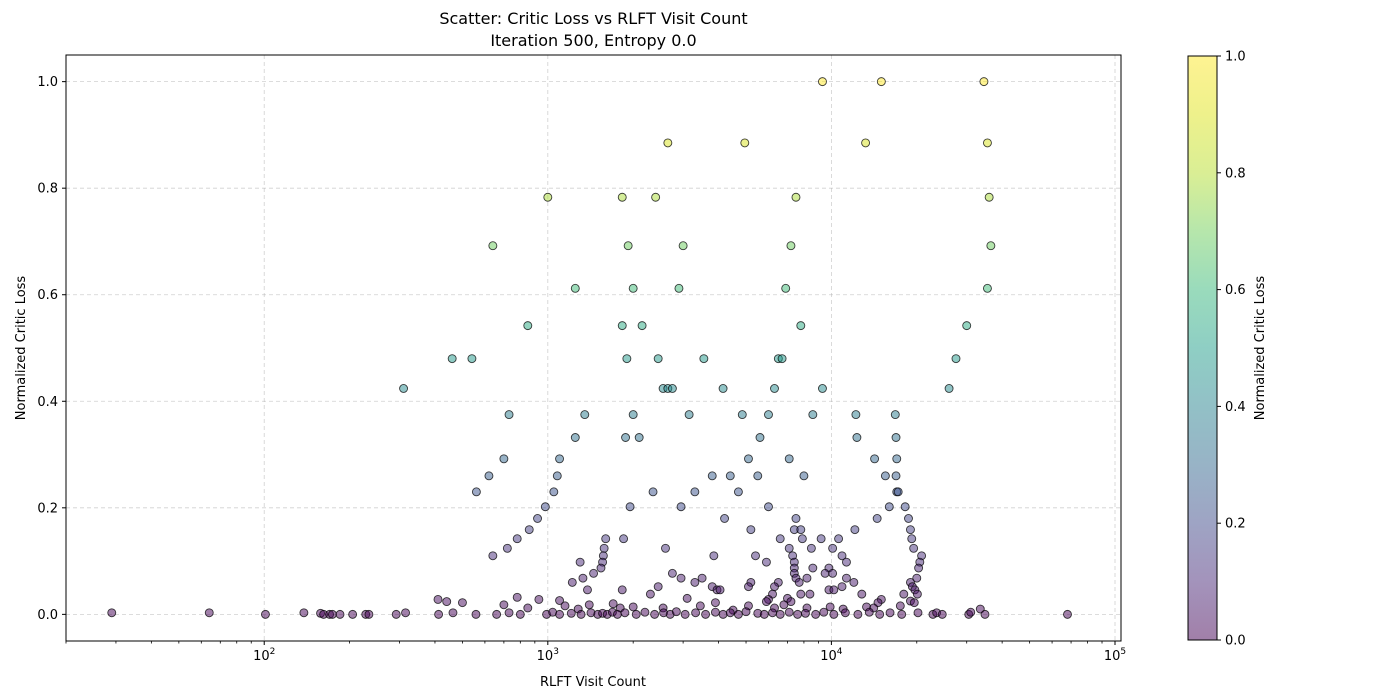 Image resolution: width=1400 pixels, height=700 pixels. I want to click on x-tick-label: 10², so click(264, 655).